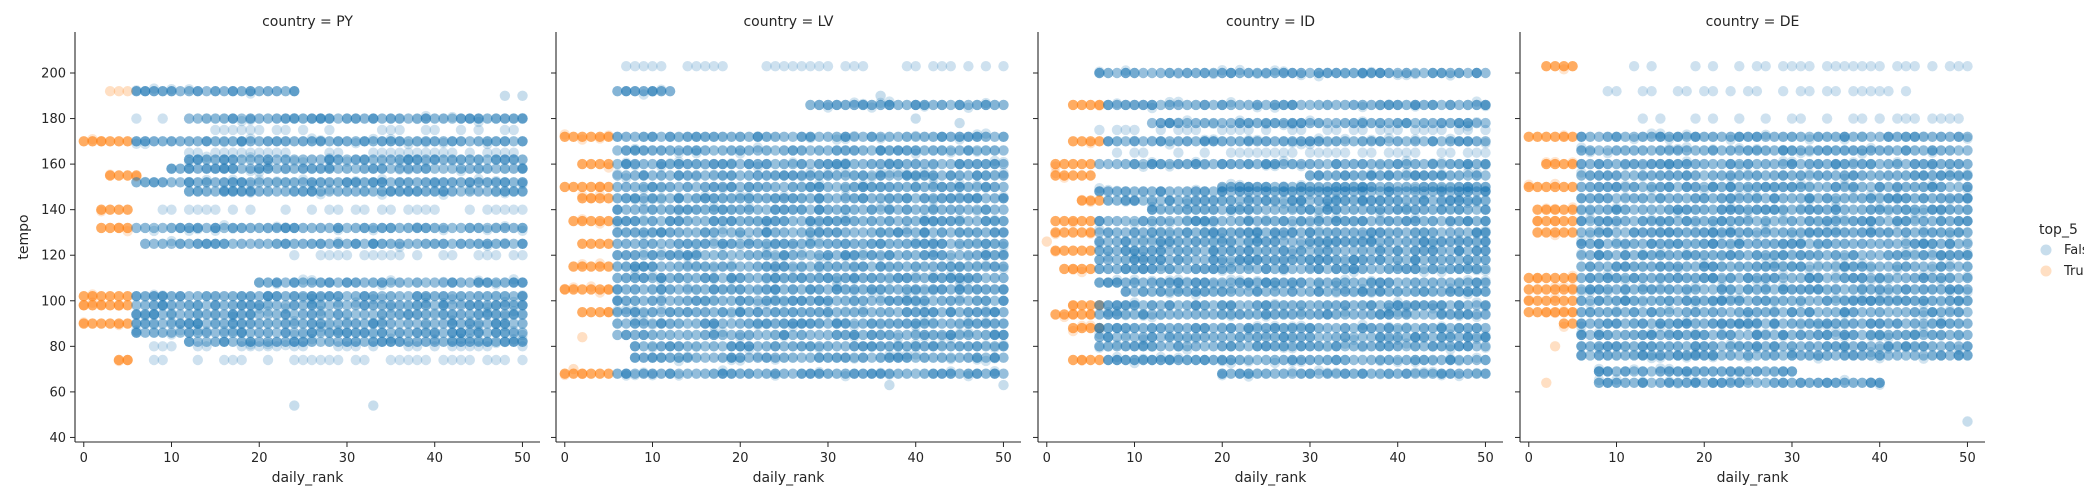 This screenshot has width=2084, height=500. What do you see at coordinates (347, 458) in the screenshot?
I see `x-tick-label: 30` at bounding box center [347, 458].